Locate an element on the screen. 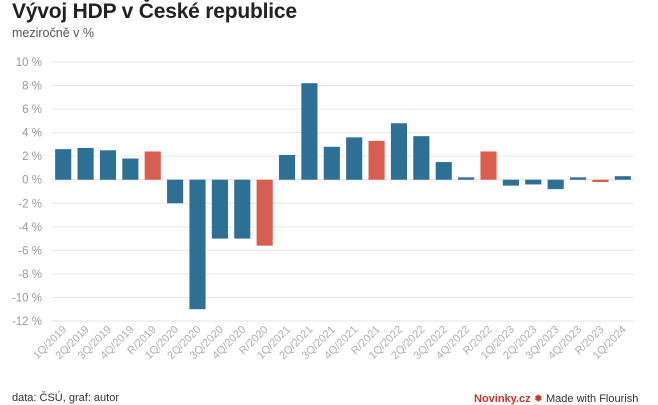 This screenshot has height=405, width=658. bar-3q-2022 is located at coordinates (443, 171).